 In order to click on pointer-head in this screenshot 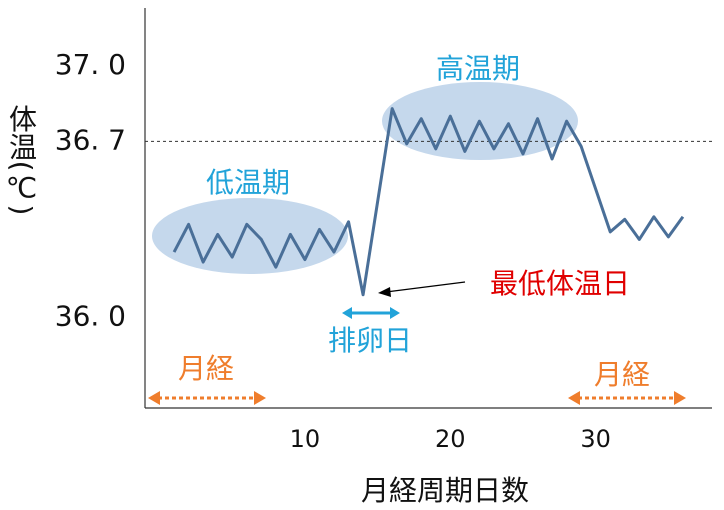, I will do `click(384, 292)`.